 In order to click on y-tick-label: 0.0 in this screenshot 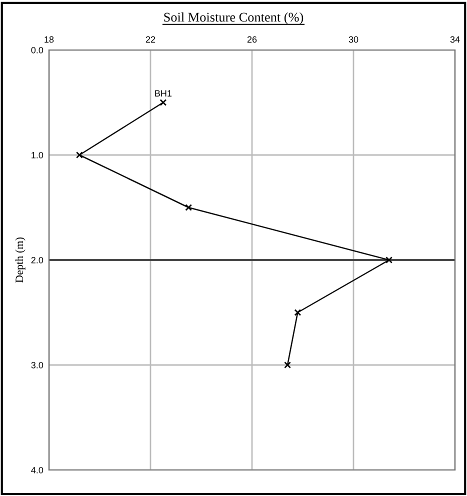, I will do `click(37, 50)`.